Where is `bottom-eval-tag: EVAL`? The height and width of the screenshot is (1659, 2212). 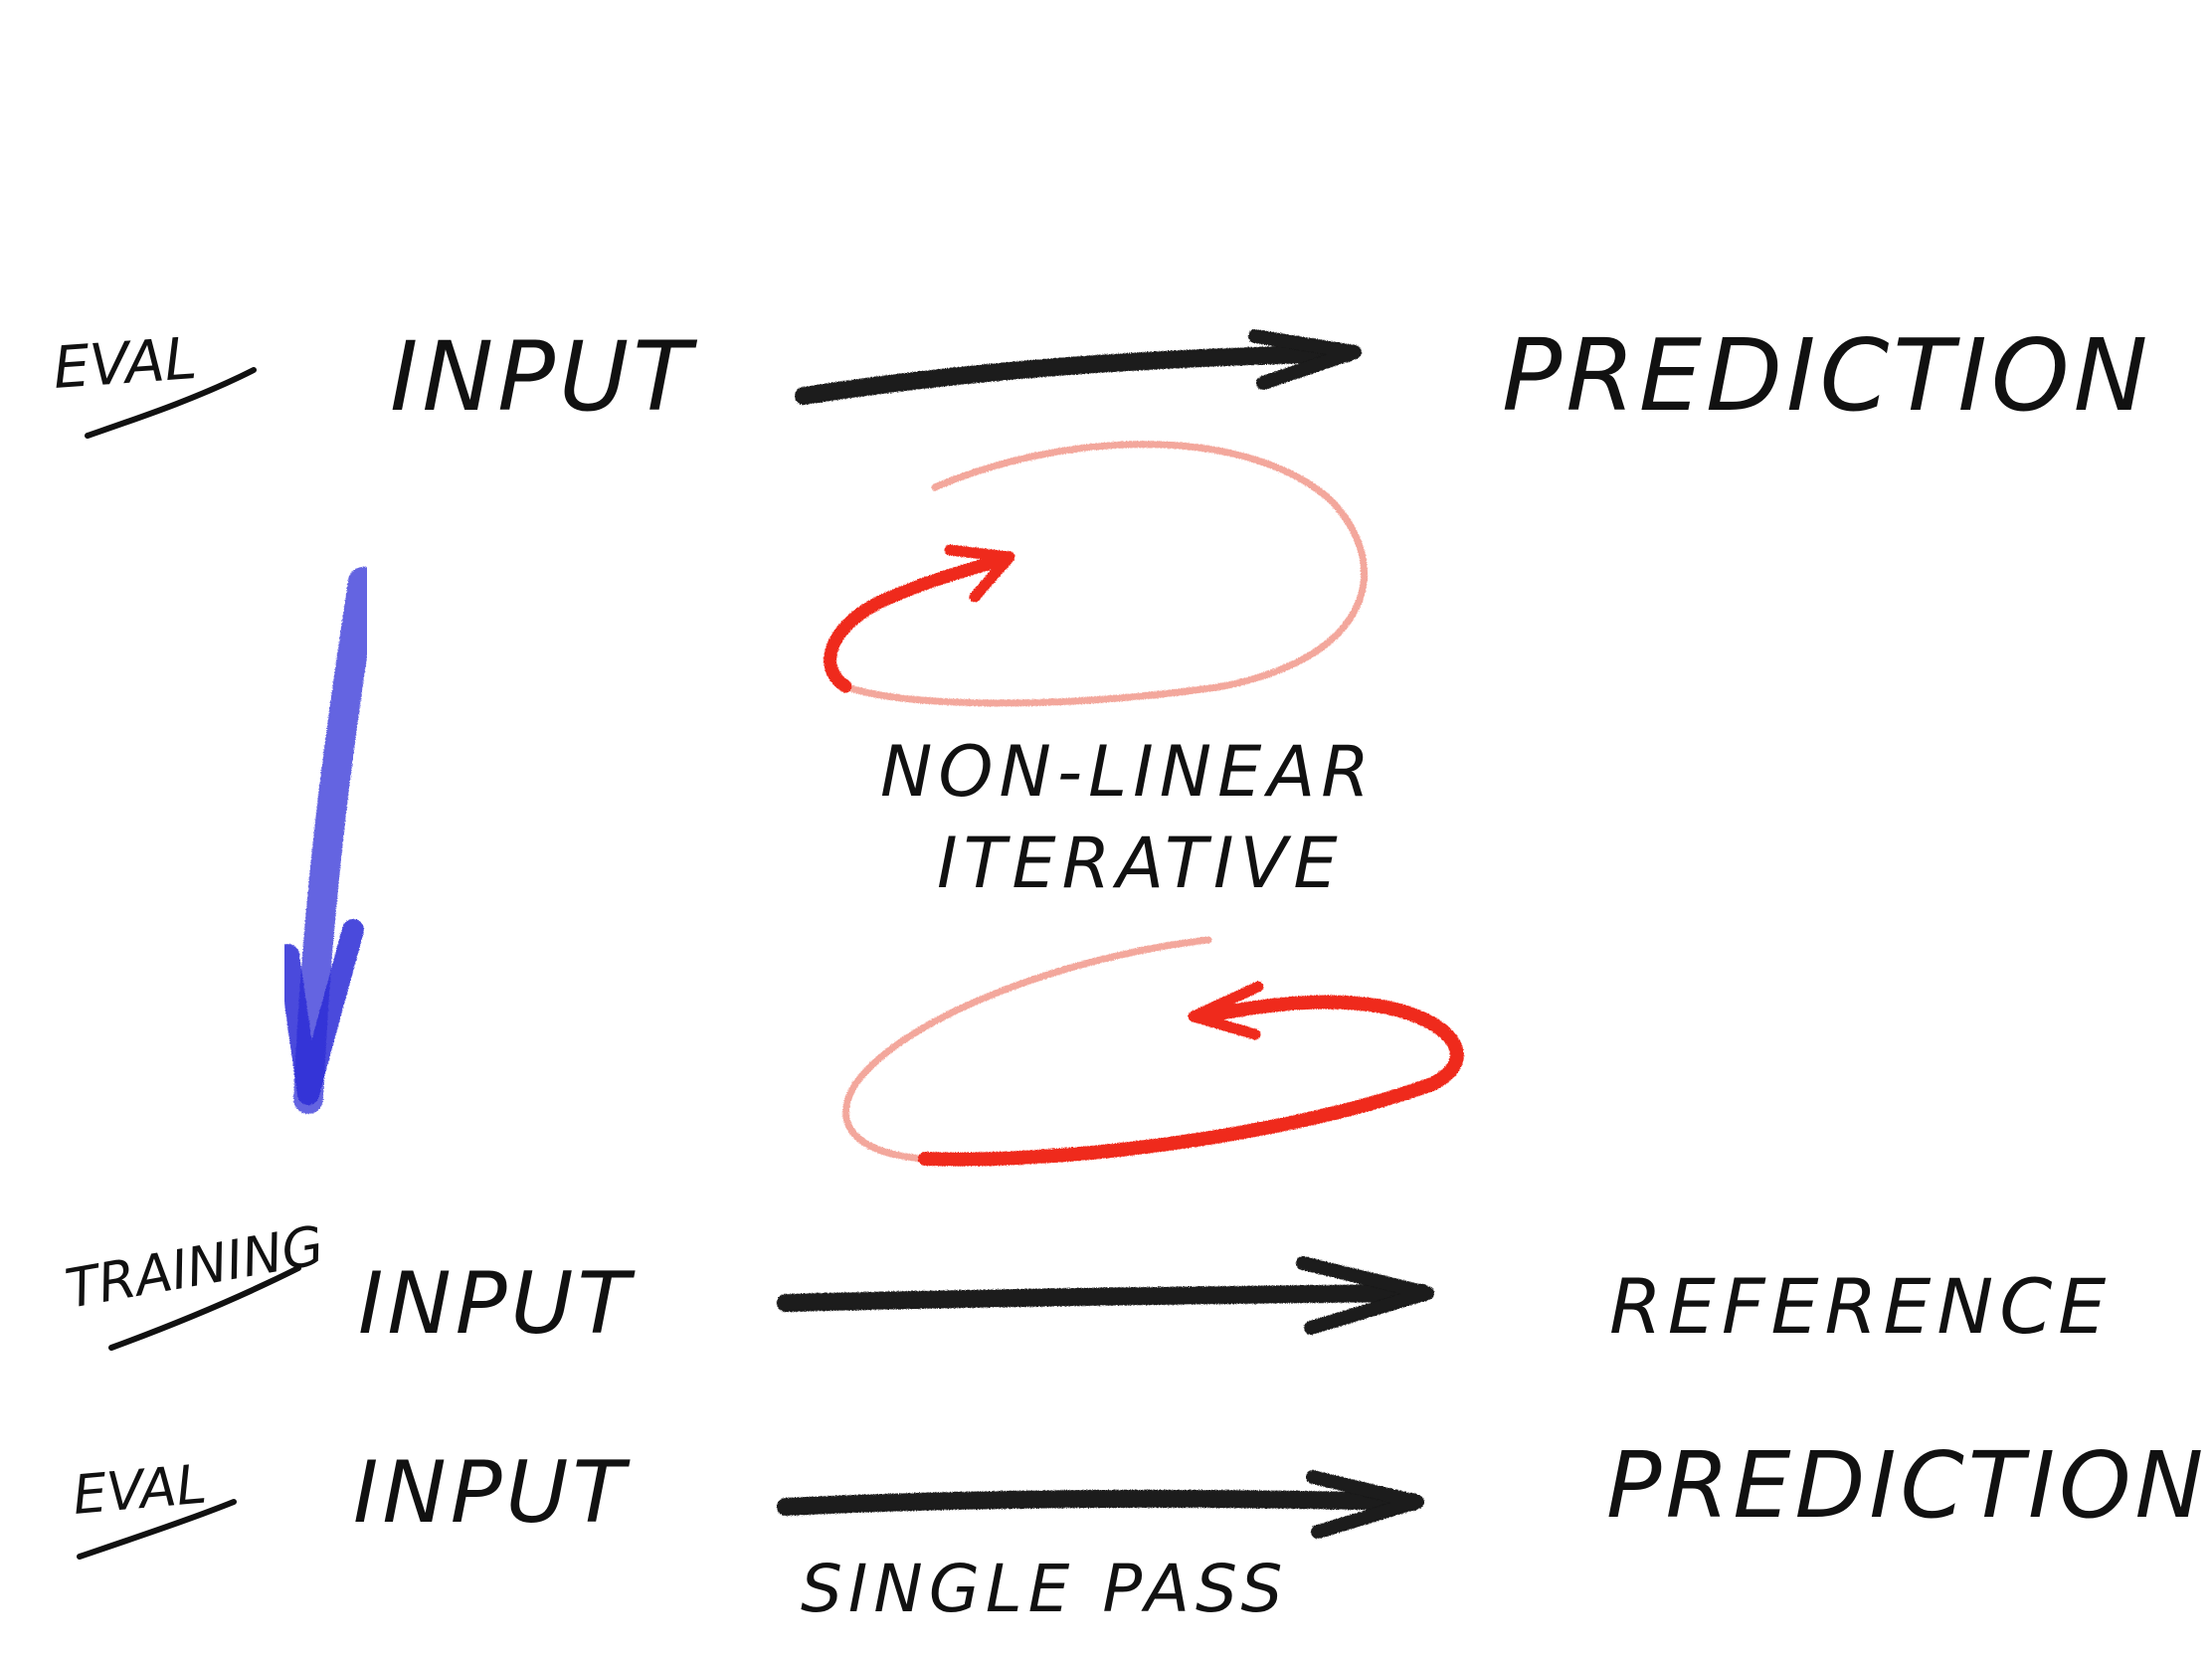
bottom-eval-tag: EVAL is located at coordinates (140, 1489).